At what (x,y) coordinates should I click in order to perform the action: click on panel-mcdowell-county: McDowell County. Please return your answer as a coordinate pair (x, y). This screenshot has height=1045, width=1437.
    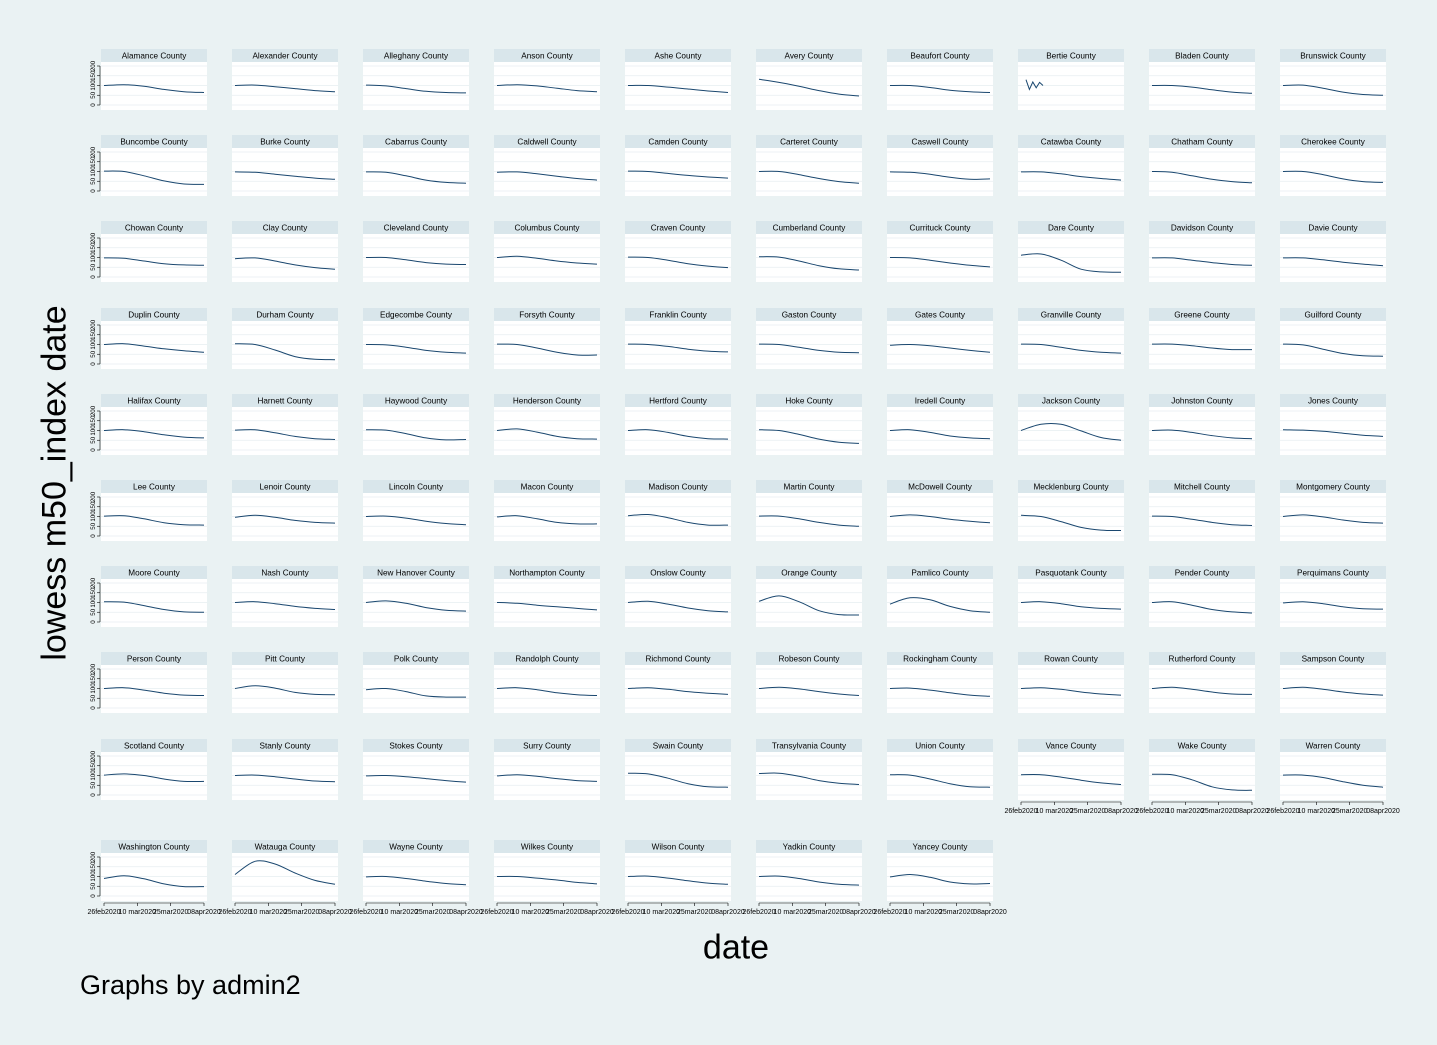
    Looking at the image, I should click on (940, 510).